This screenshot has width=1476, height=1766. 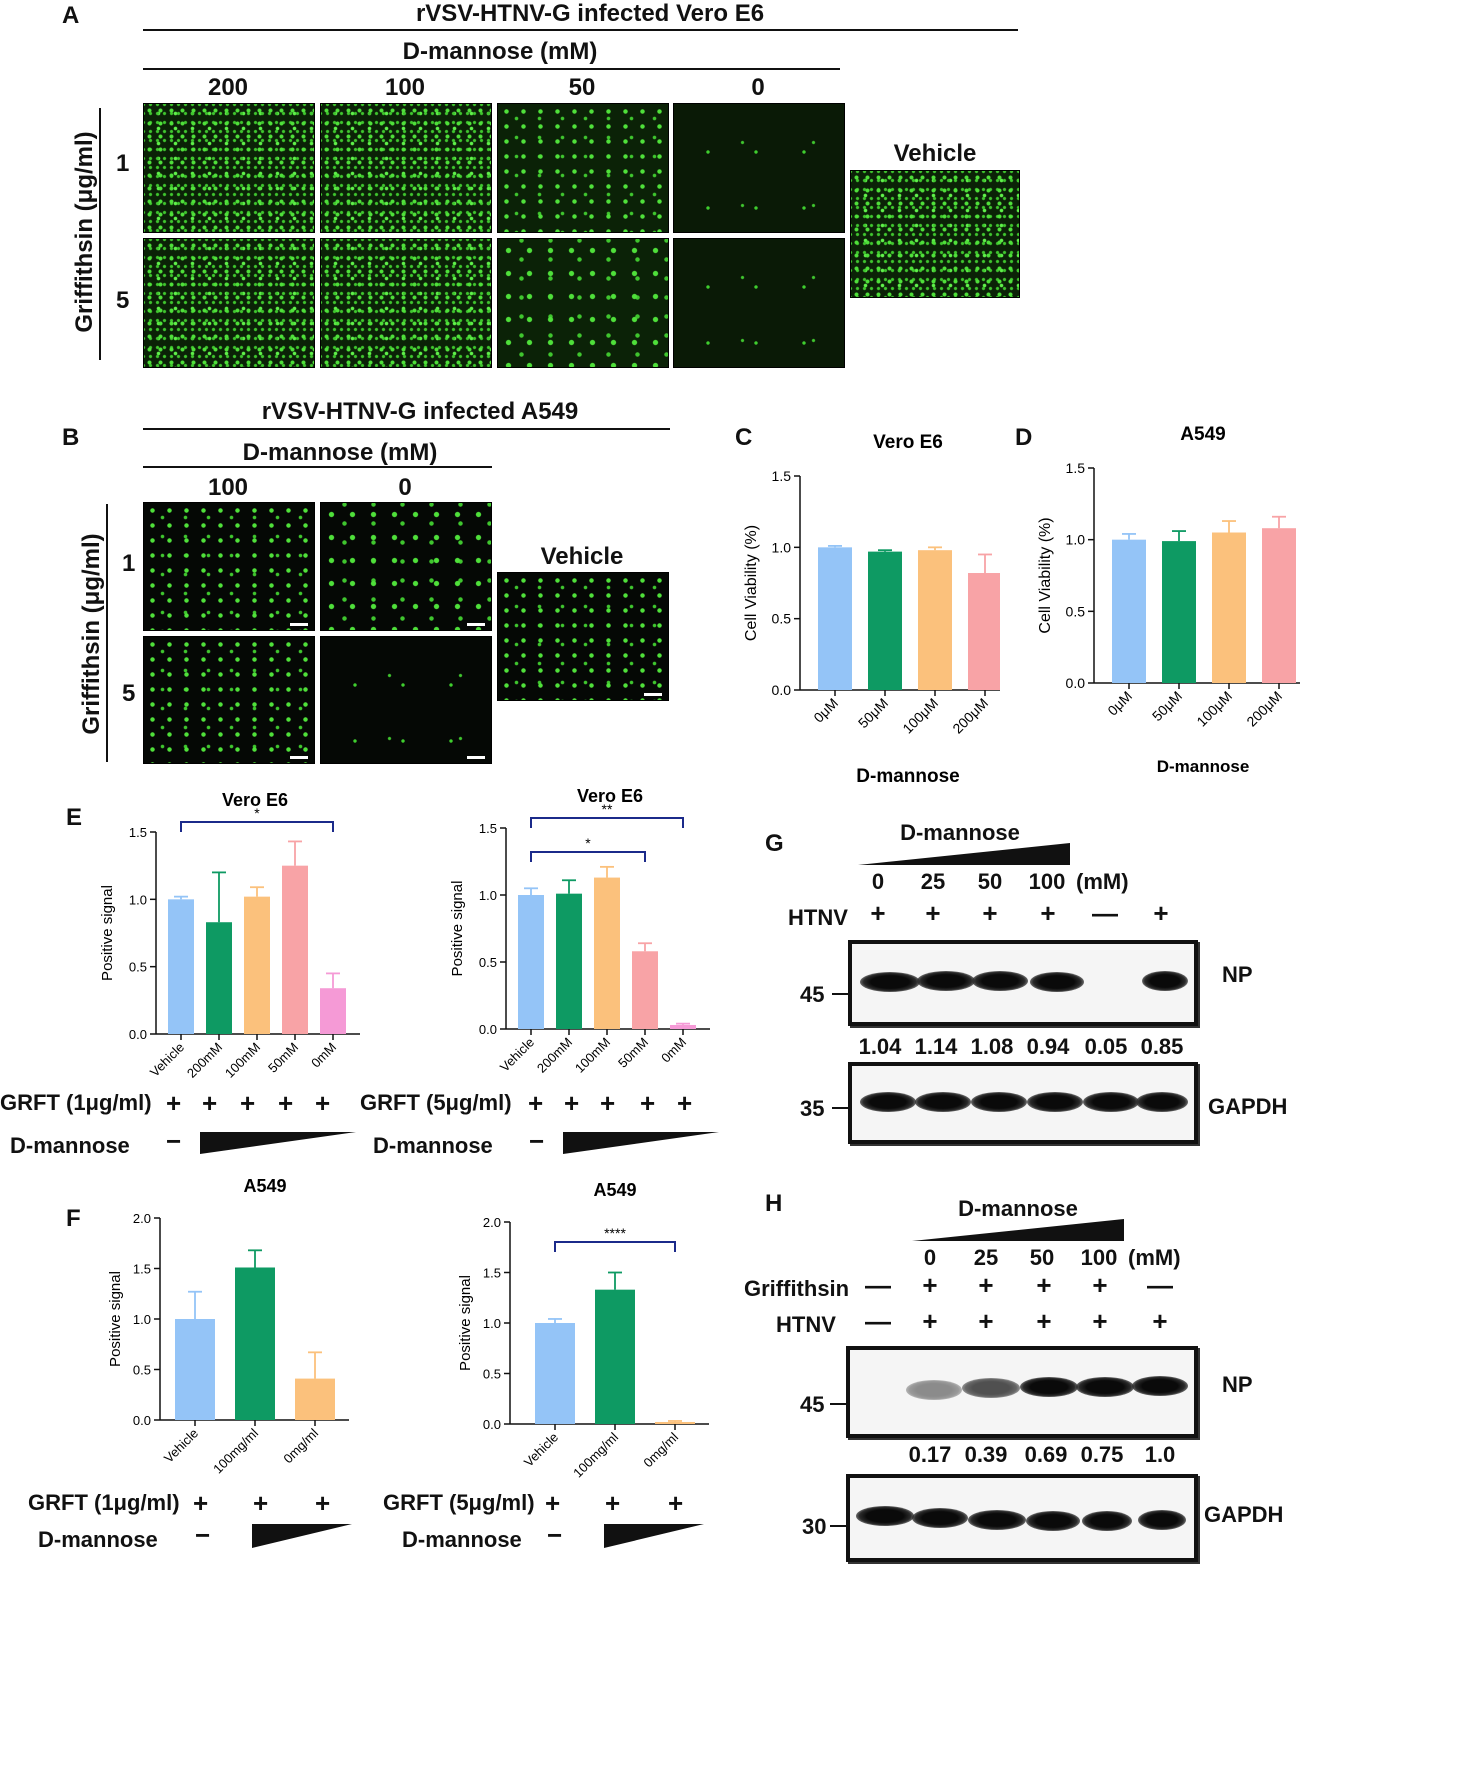 I want to click on panel-e-letter: E, so click(x=74, y=817).